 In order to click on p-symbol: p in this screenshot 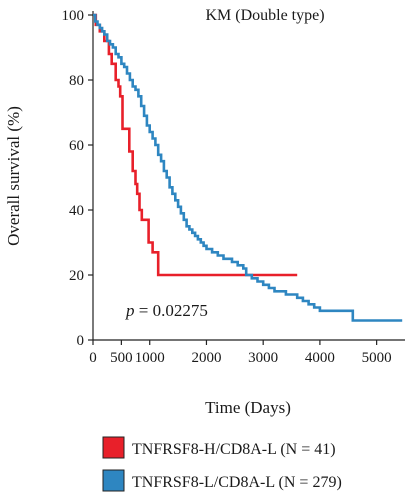, I will do `click(130, 310)`.